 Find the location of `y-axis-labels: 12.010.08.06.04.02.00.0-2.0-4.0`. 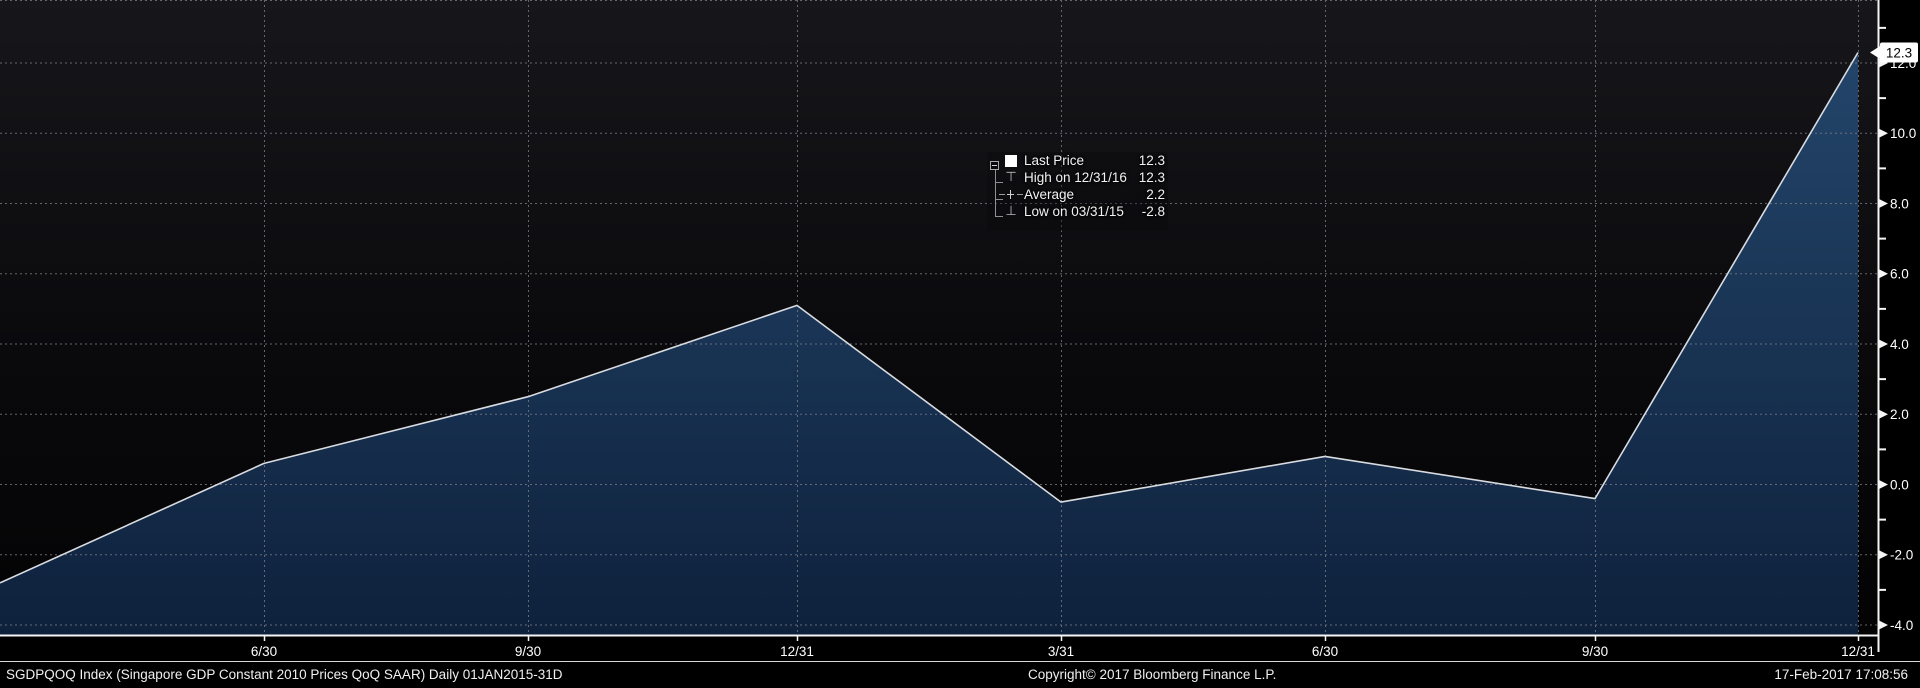

y-axis-labels: 12.010.08.06.04.02.00.0-2.0-4.0 is located at coordinates (1897, 329).